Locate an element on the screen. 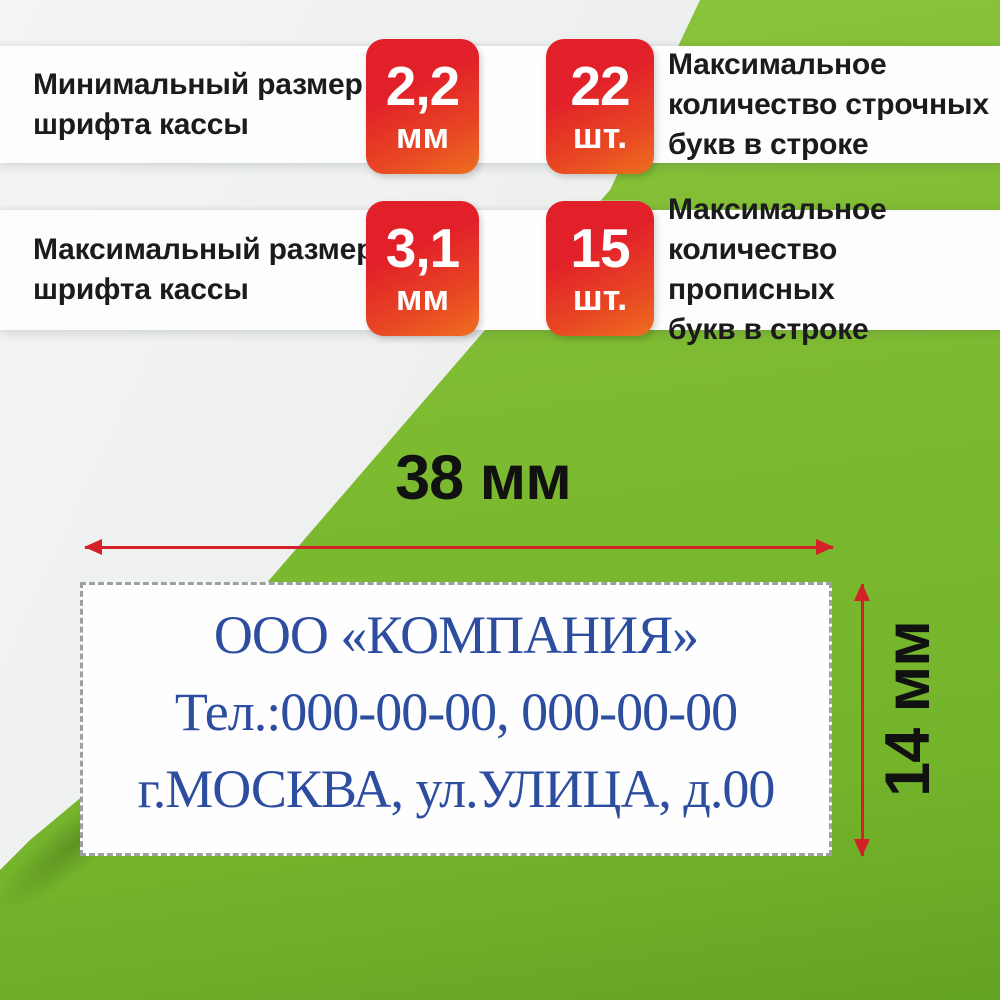  spec-label-line: Максимальный размер is located at coordinates (204, 249).